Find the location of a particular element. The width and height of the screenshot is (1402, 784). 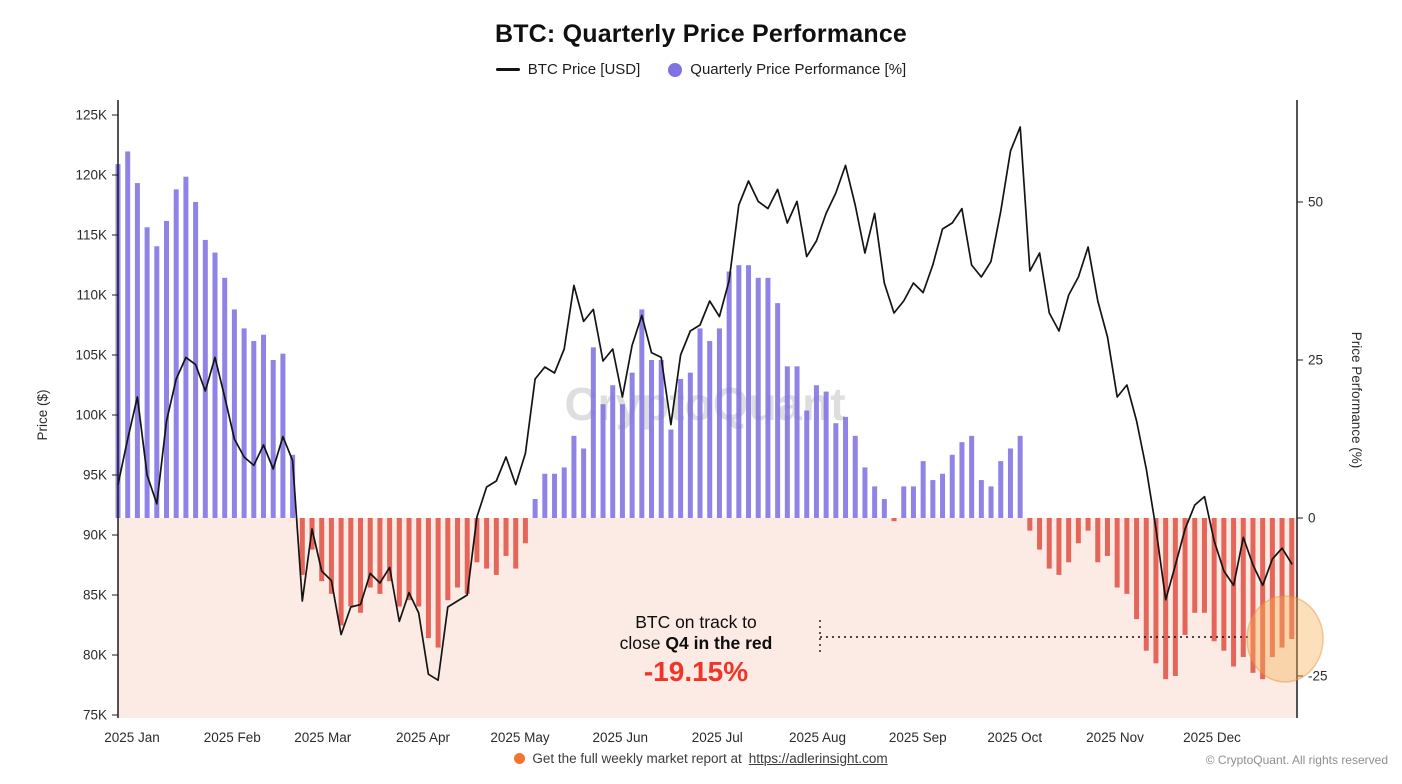

right-axis-tick-label: 25 is located at coordinates (1315, 360).